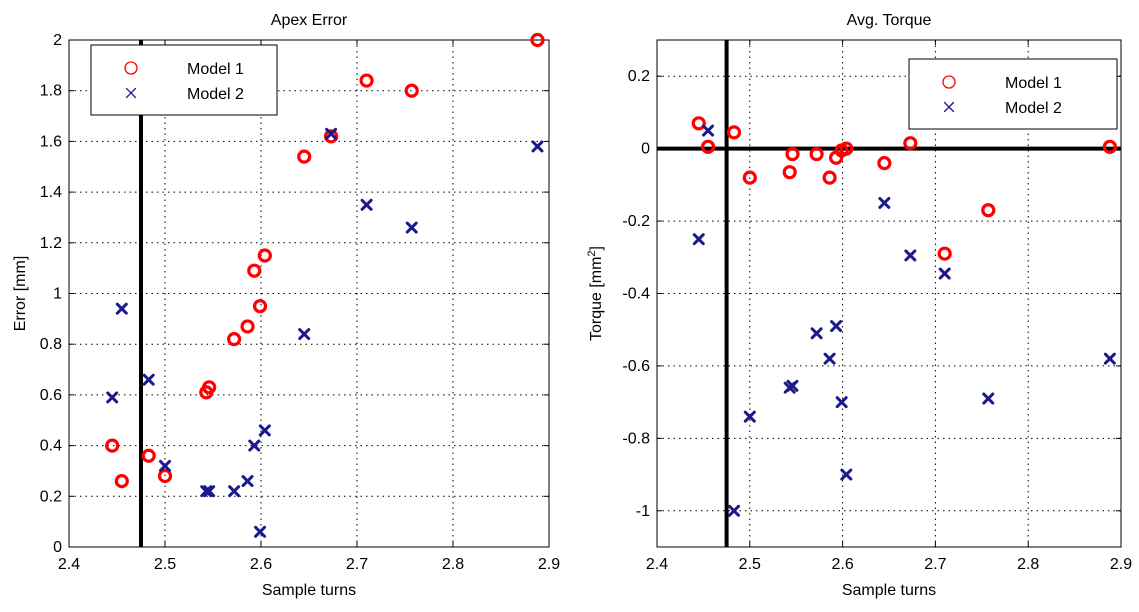 The height and width of the screenshot is (612, 1139). I want to click on x-tick-label: 2.6, so click(261, 564).